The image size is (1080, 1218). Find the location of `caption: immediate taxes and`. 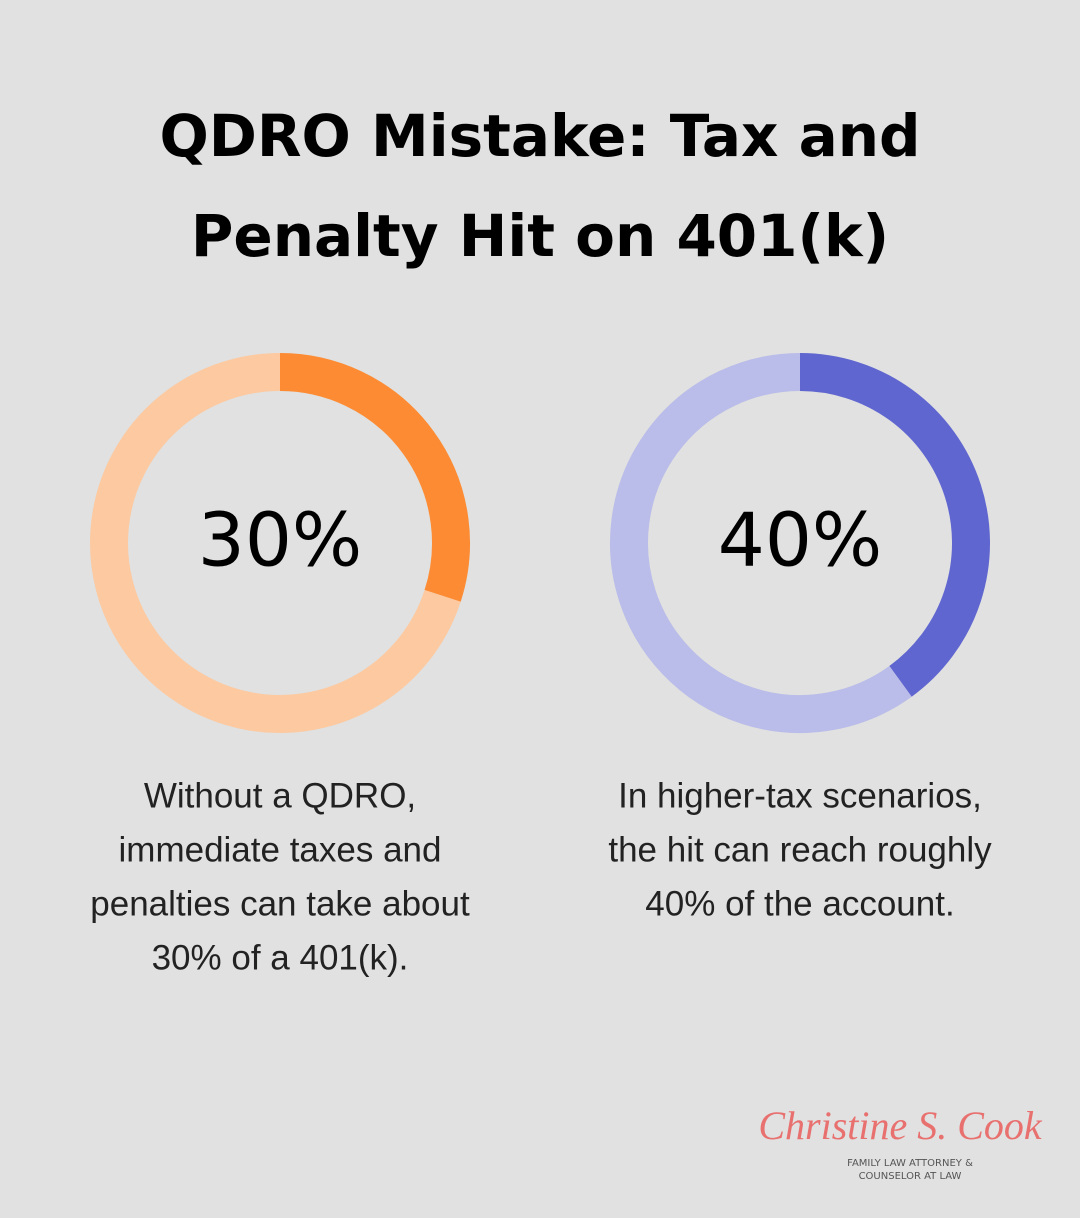

caption: immediate taxes and is located at coordinates (280, 849).